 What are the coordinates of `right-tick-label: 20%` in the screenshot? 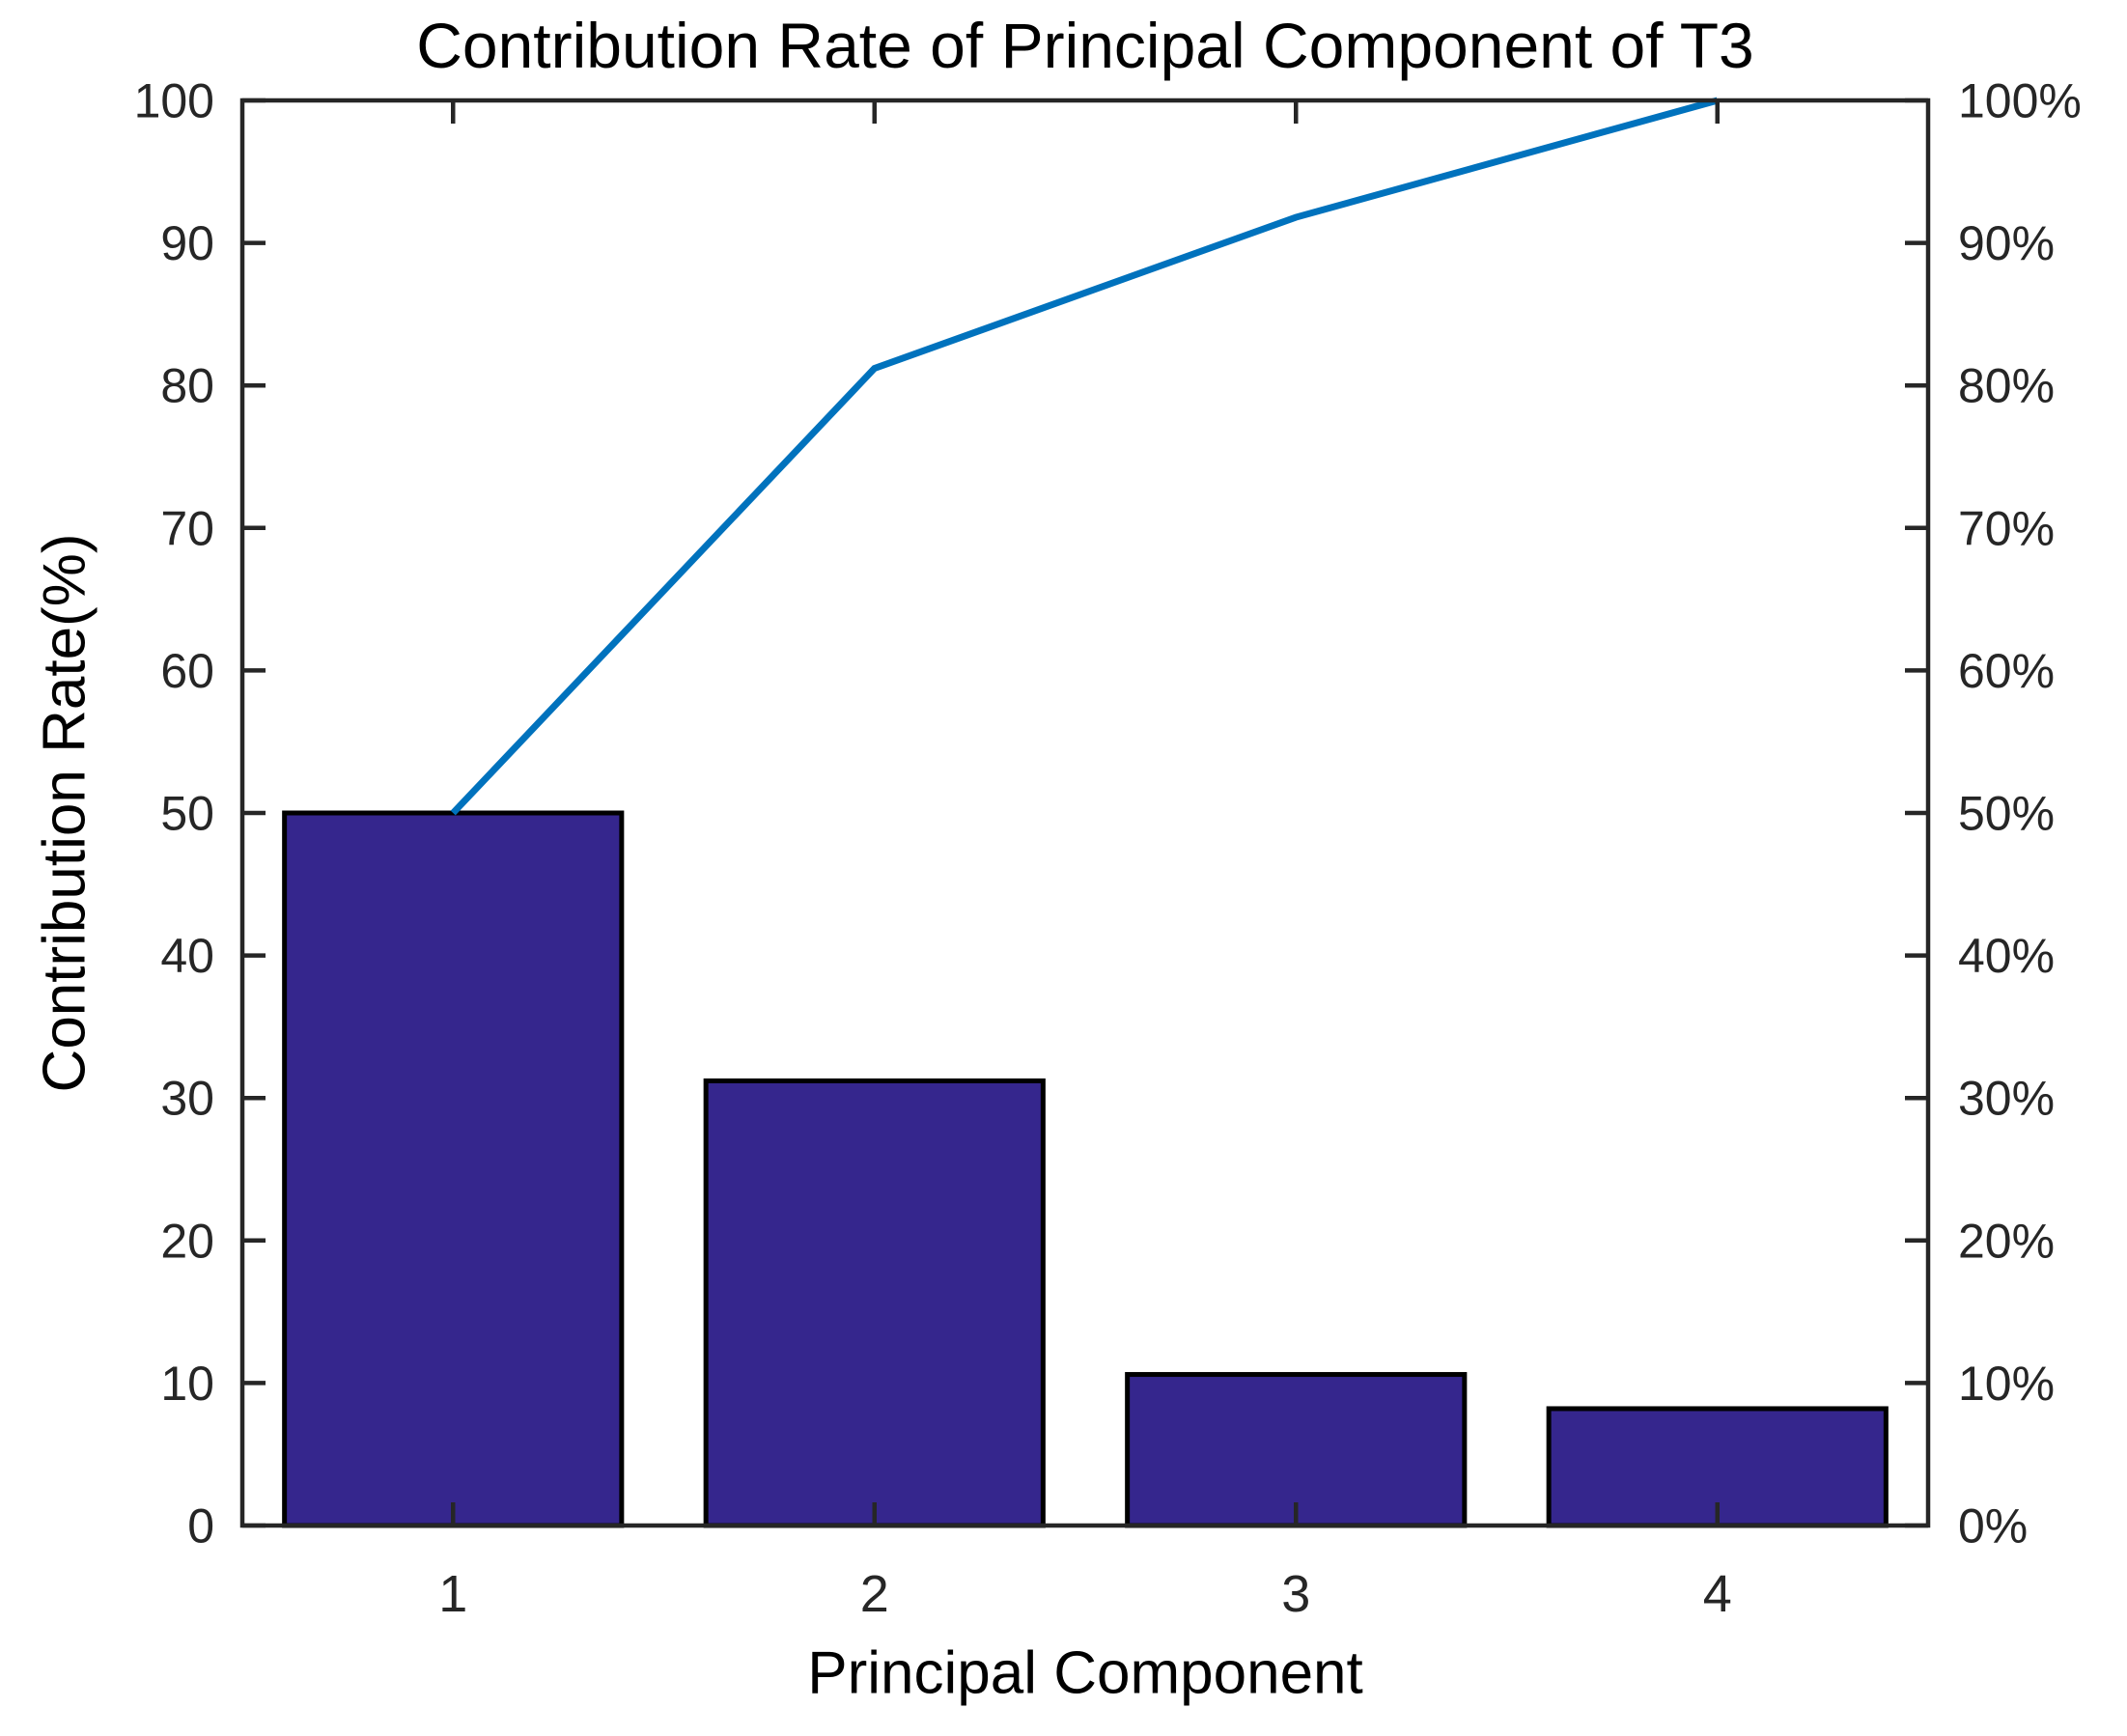 It's located at (2006, 1241).